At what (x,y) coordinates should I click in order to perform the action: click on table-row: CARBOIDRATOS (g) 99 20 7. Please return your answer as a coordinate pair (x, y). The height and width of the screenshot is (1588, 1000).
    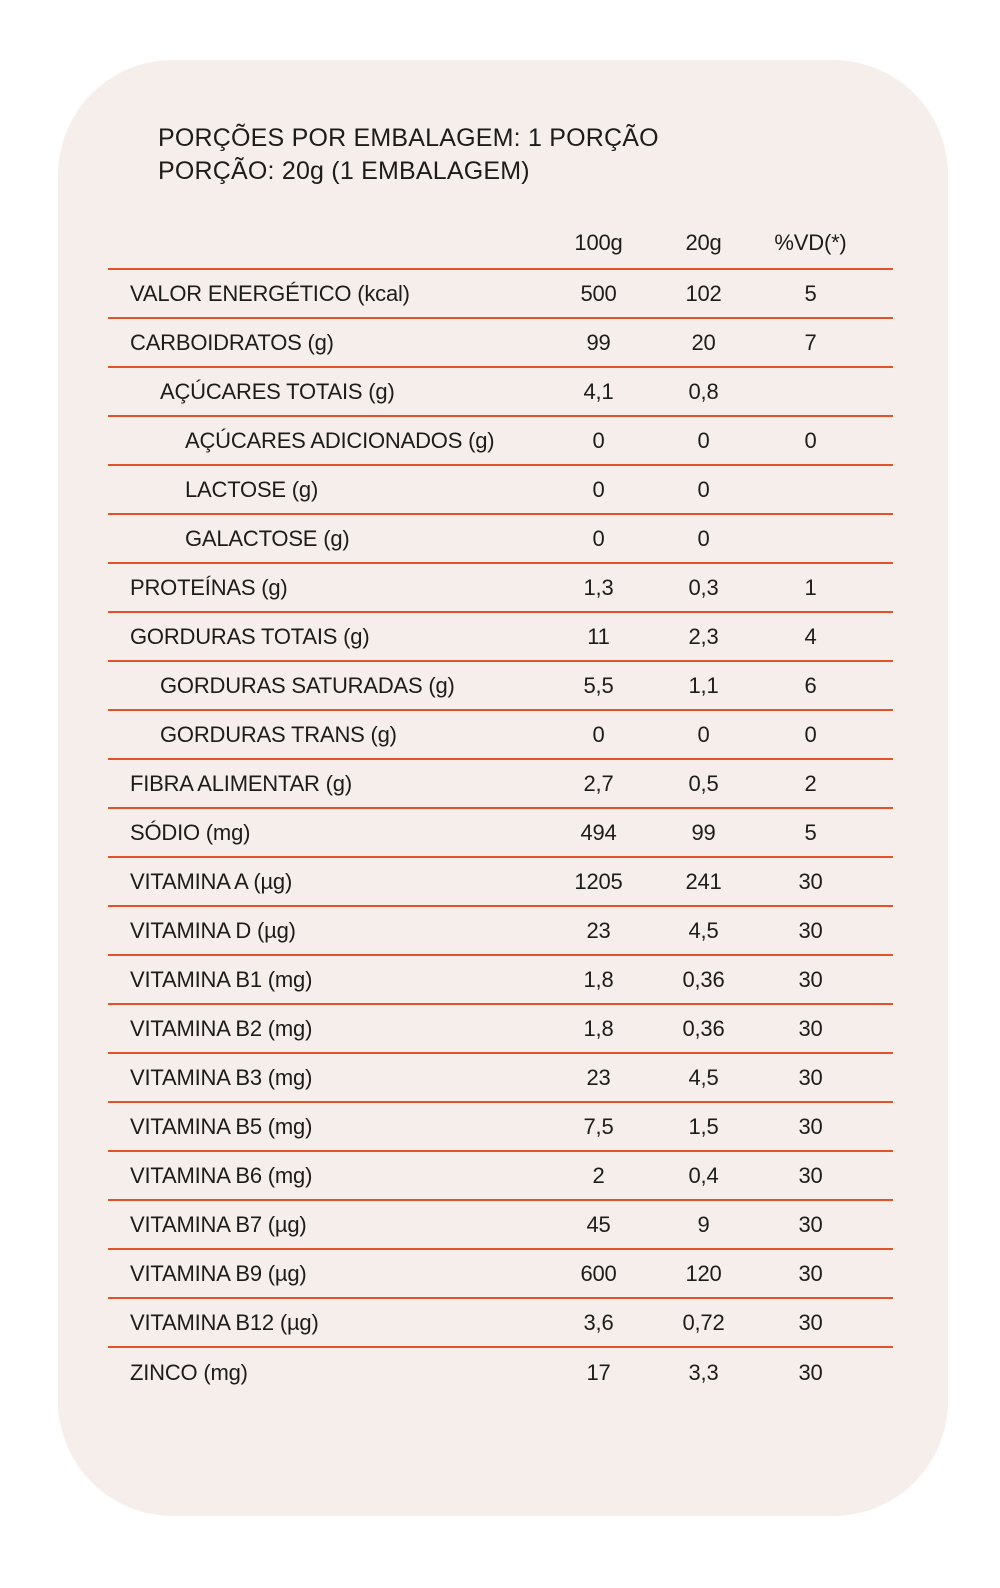
    Looking at the image, I should click on (500, 343).